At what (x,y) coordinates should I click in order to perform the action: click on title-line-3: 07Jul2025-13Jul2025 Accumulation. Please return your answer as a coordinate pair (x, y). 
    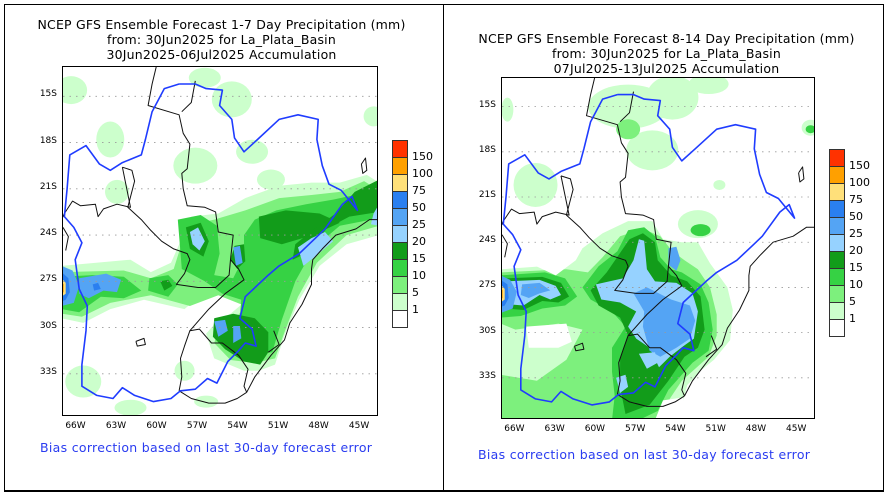
    Looking at the image, I should click on (666, 68).